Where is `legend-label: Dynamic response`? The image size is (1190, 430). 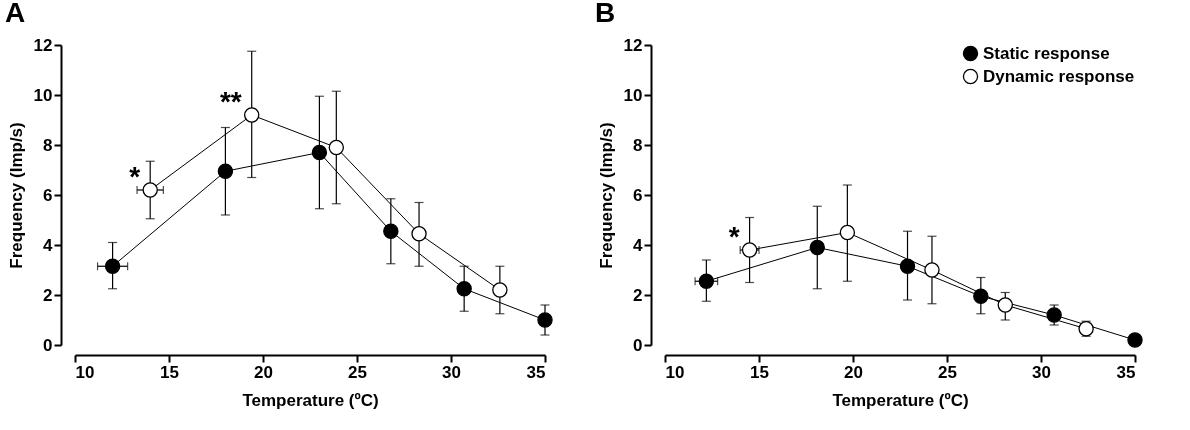
legend-label: Dynamic response is located at coordinates (1059, 76).